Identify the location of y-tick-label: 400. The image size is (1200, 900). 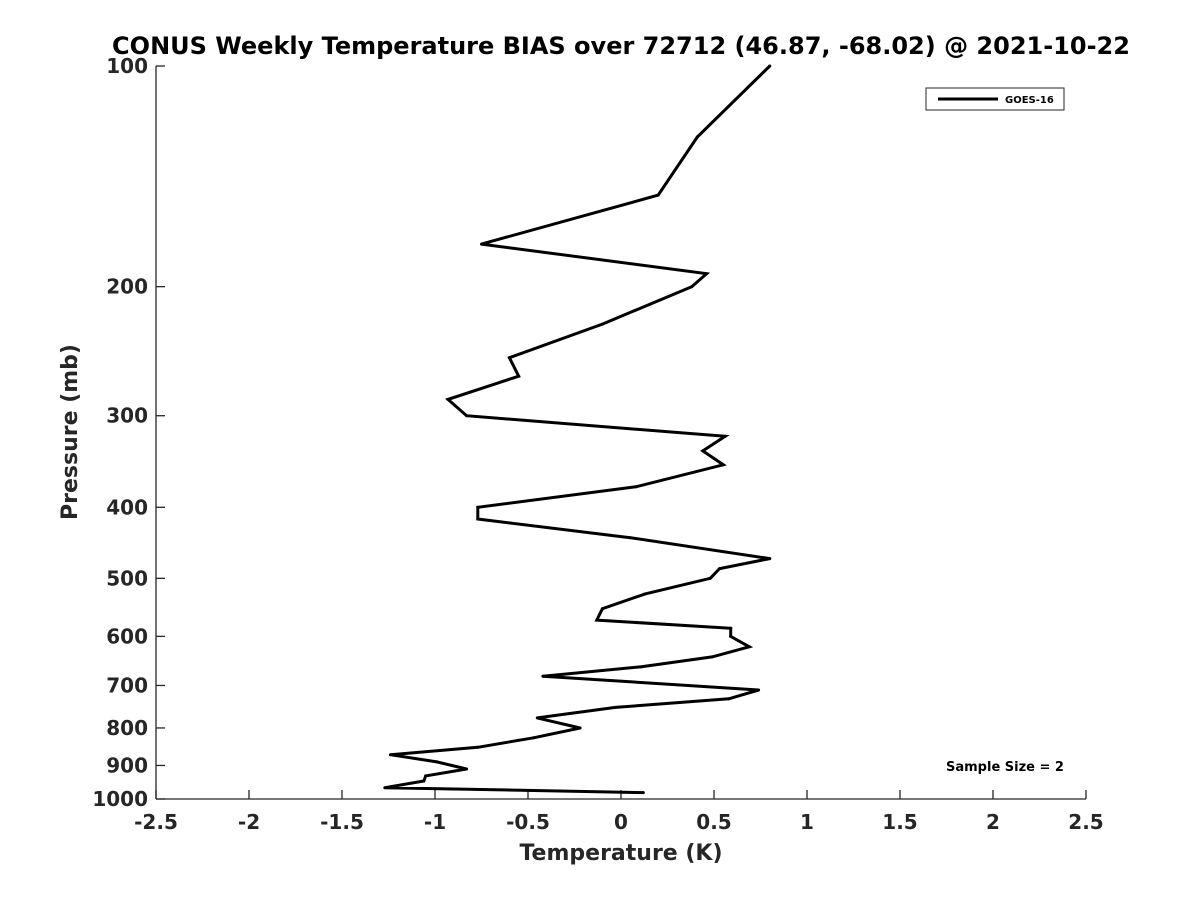
(127, 507).